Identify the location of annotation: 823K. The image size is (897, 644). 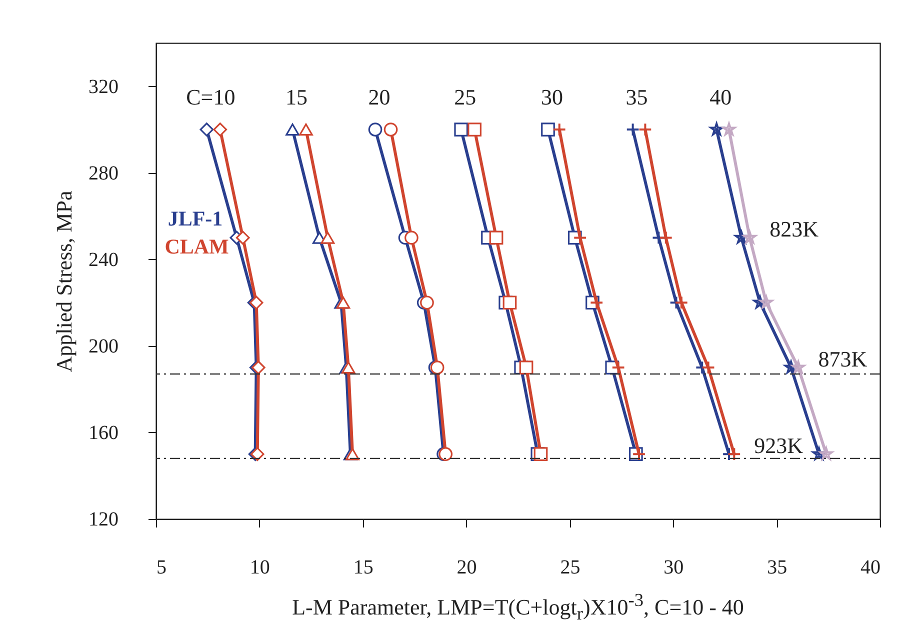
(794, 229).